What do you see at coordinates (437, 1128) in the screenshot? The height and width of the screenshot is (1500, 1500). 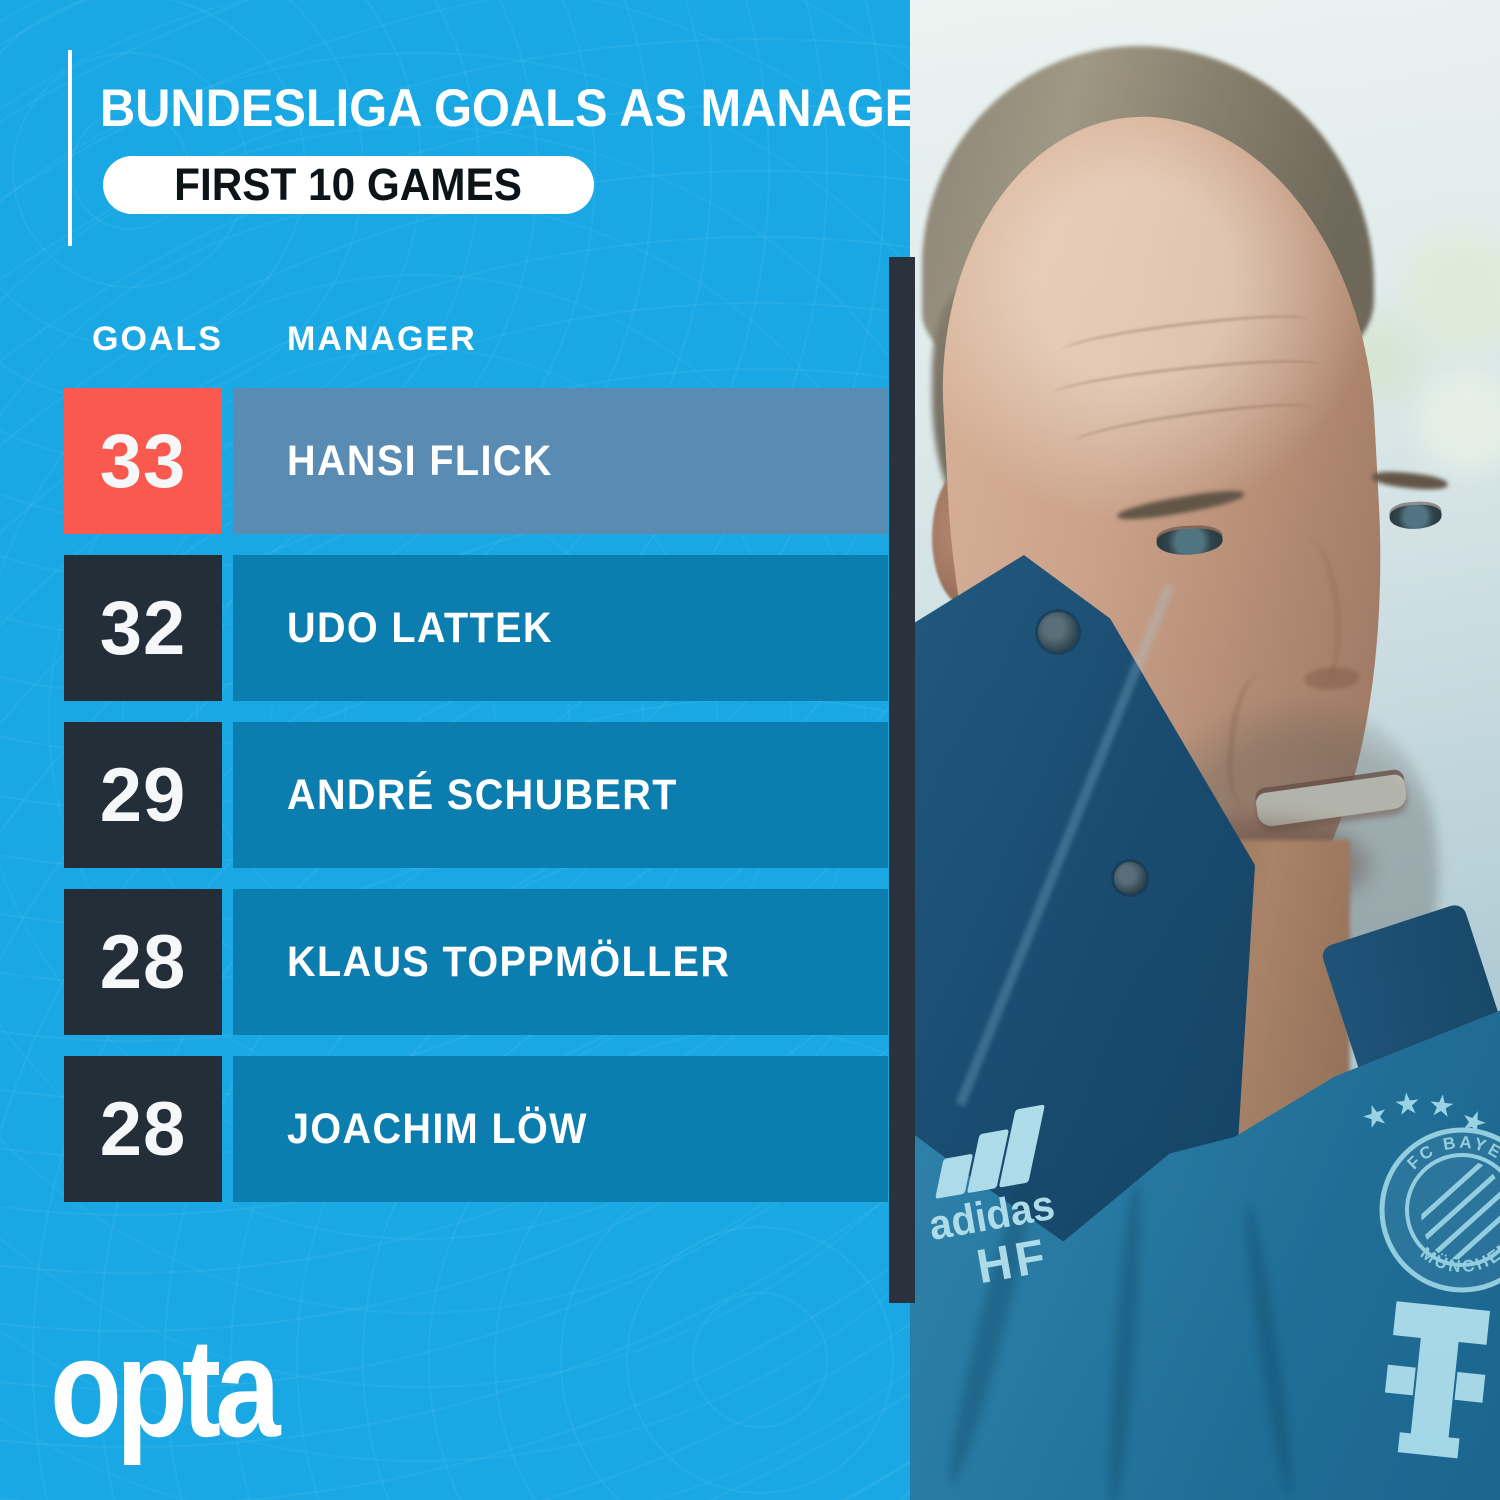 I see `manager-name: JOACHIM LÖW` at bounding box center [437, 1128].